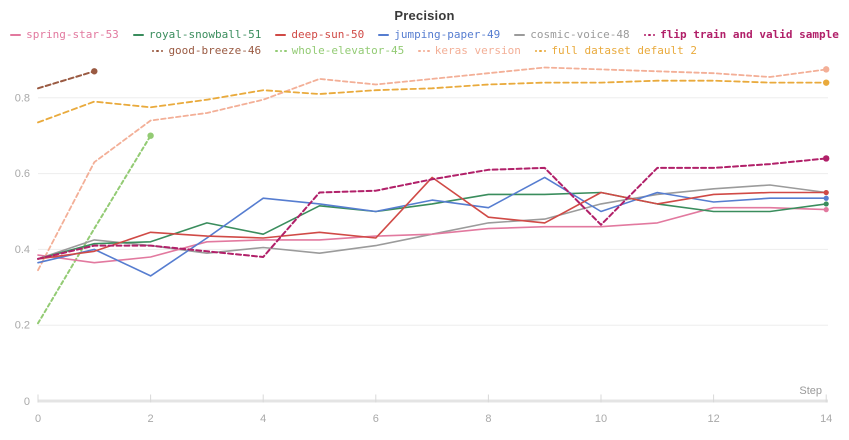 The height and width of the screenshot is (440, 849). Describe the element at coordinates (624, 50) in the screenshot. I see `legend-label: full dataset default 2` at that location.